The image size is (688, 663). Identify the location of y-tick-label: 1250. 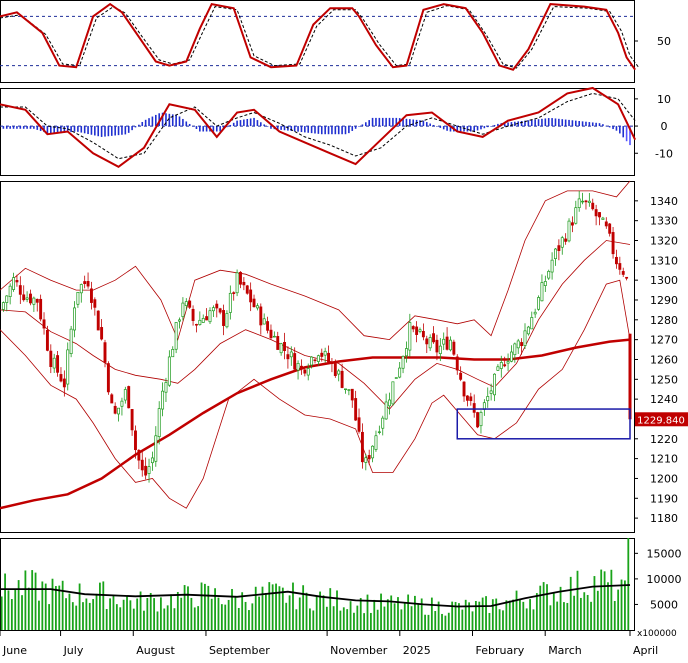
(664, 379).